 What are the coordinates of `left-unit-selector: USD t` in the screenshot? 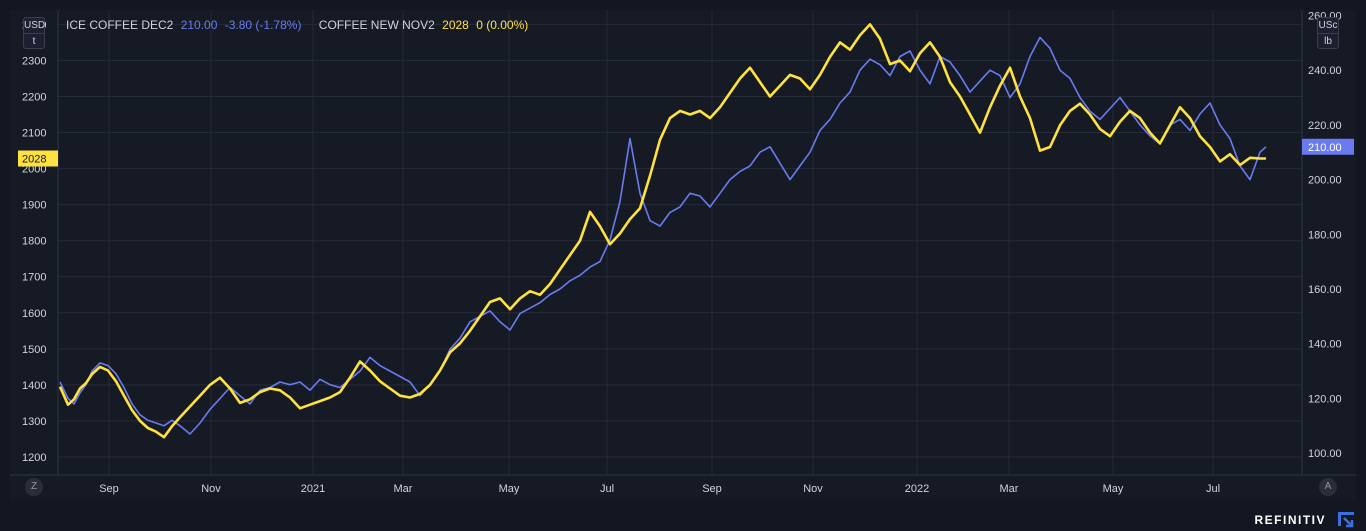 It's located at (34, 33).